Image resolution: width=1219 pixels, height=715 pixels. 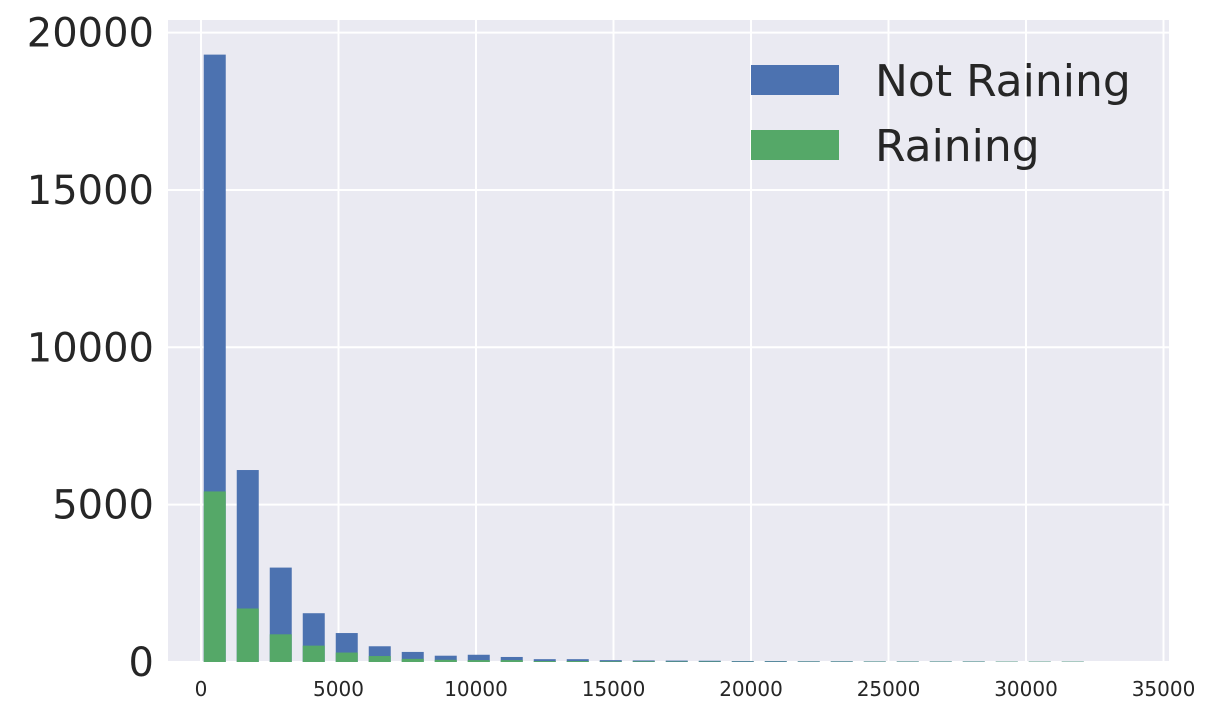 I want to click on x-tick-label: 0, so click(x=201, y=689).